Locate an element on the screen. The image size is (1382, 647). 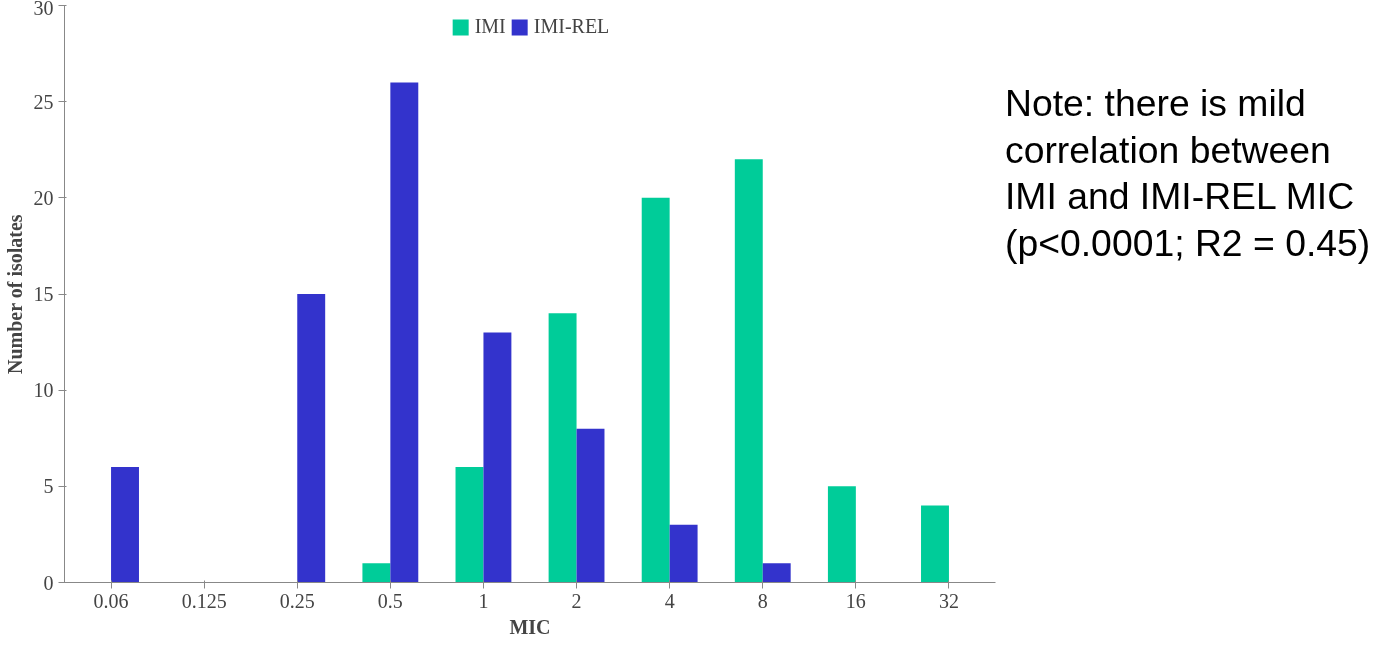
y-tick-label: 30 is located at coordinates (43, 9).